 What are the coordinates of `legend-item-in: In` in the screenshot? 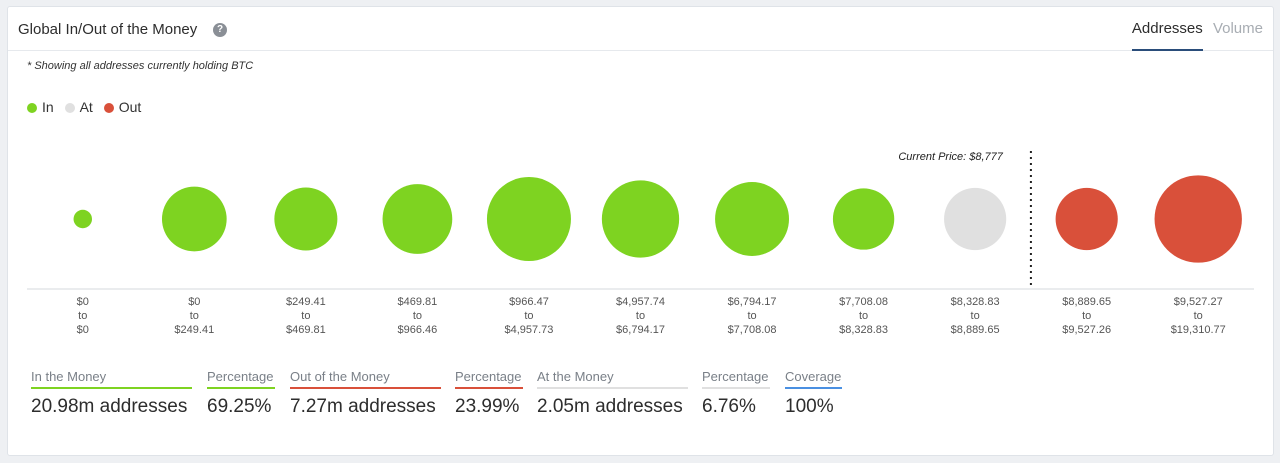 It's located at (40, 107).